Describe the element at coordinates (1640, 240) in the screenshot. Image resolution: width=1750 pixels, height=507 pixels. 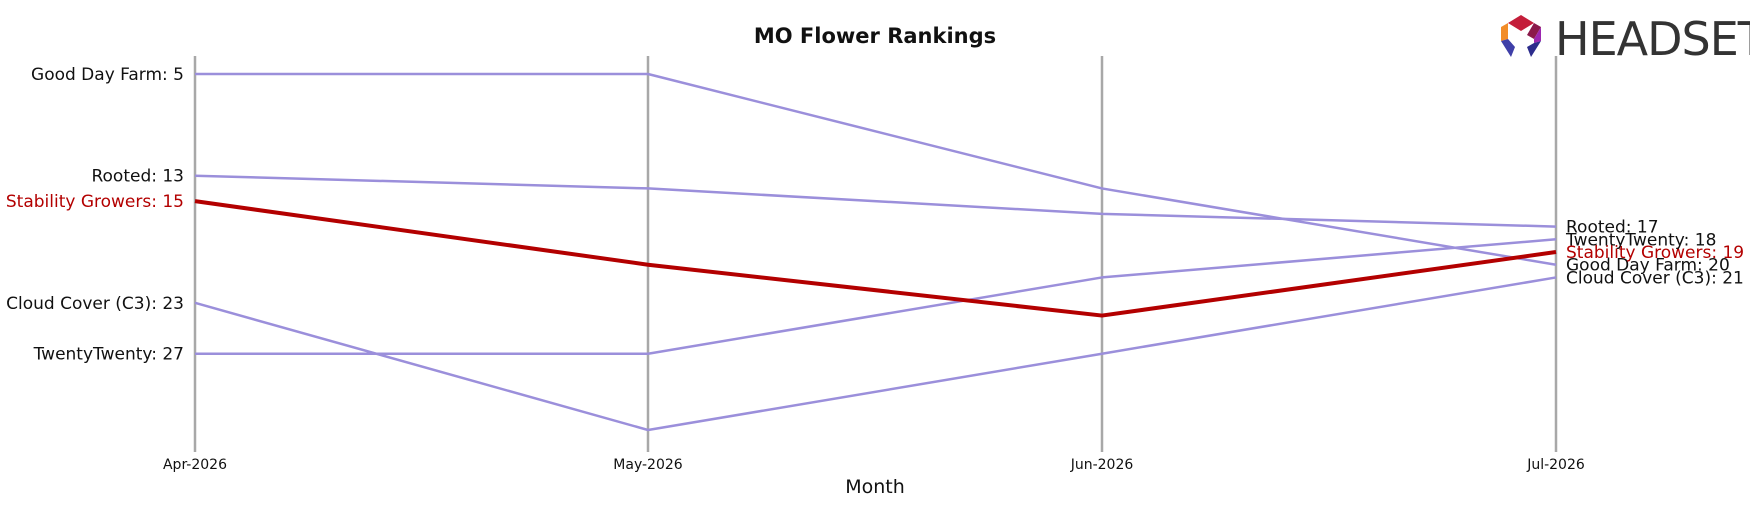
I see `end-label-twentytwenty: TwentyTwenty: 18` at that location.